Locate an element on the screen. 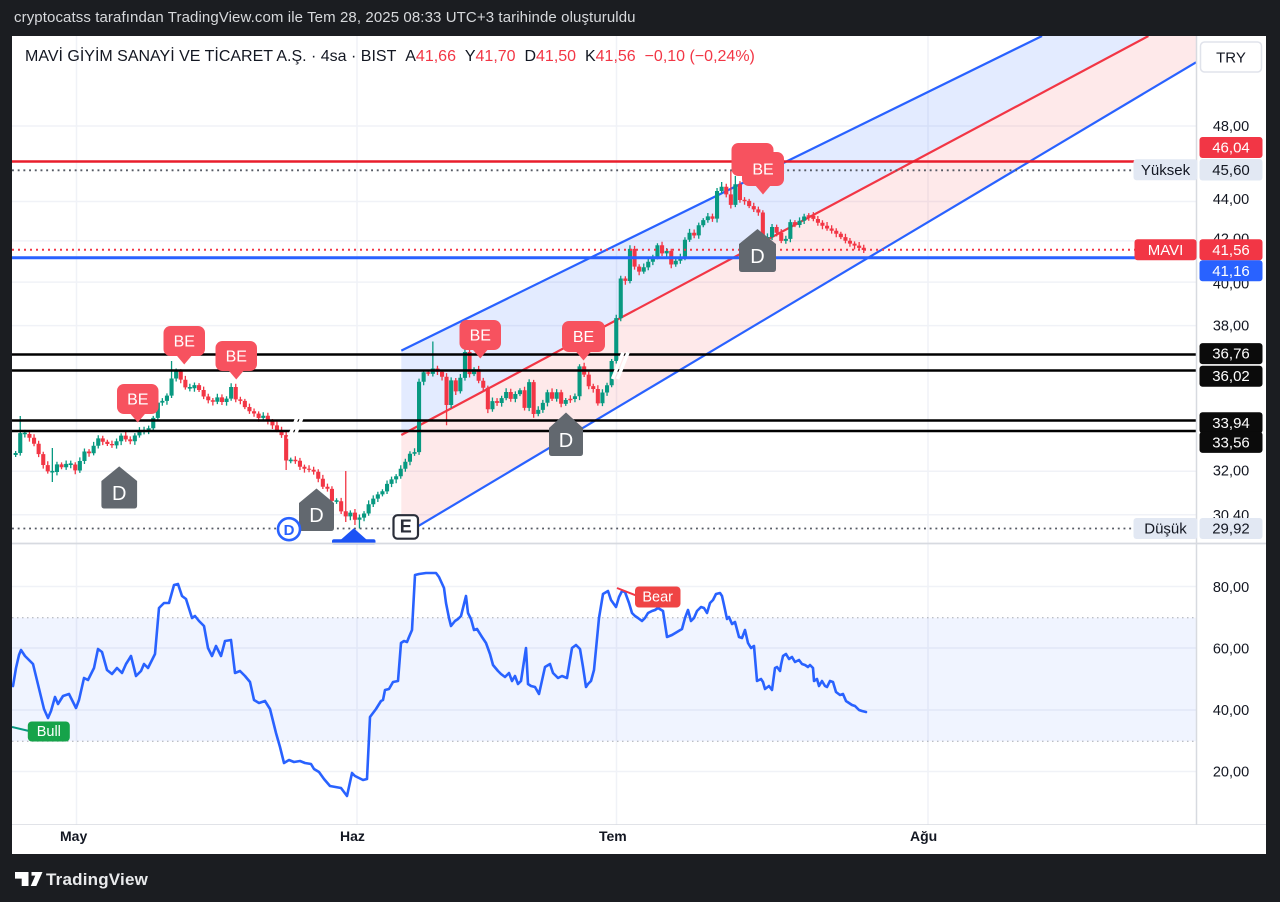 This screenshot has width=1280, height=902. svg-text: 41,56 is located at coordinates (1231, 250).